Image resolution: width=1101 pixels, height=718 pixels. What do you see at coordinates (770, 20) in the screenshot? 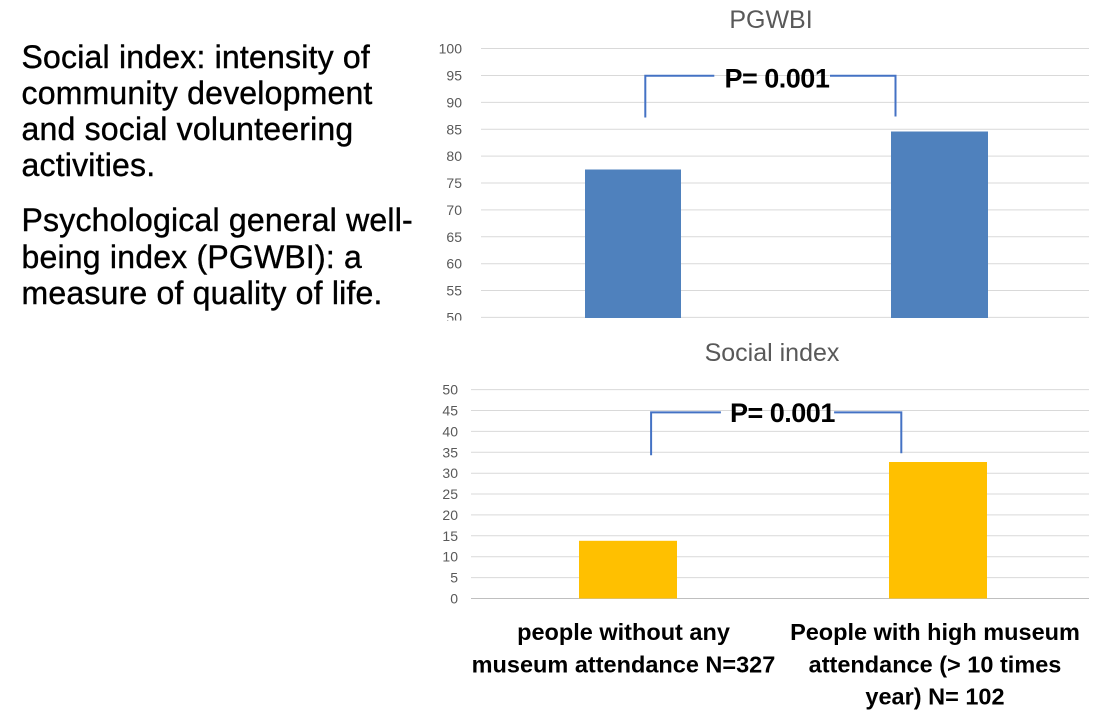
I see `svg-text: PGWBI` at bounding box center [770, 20].